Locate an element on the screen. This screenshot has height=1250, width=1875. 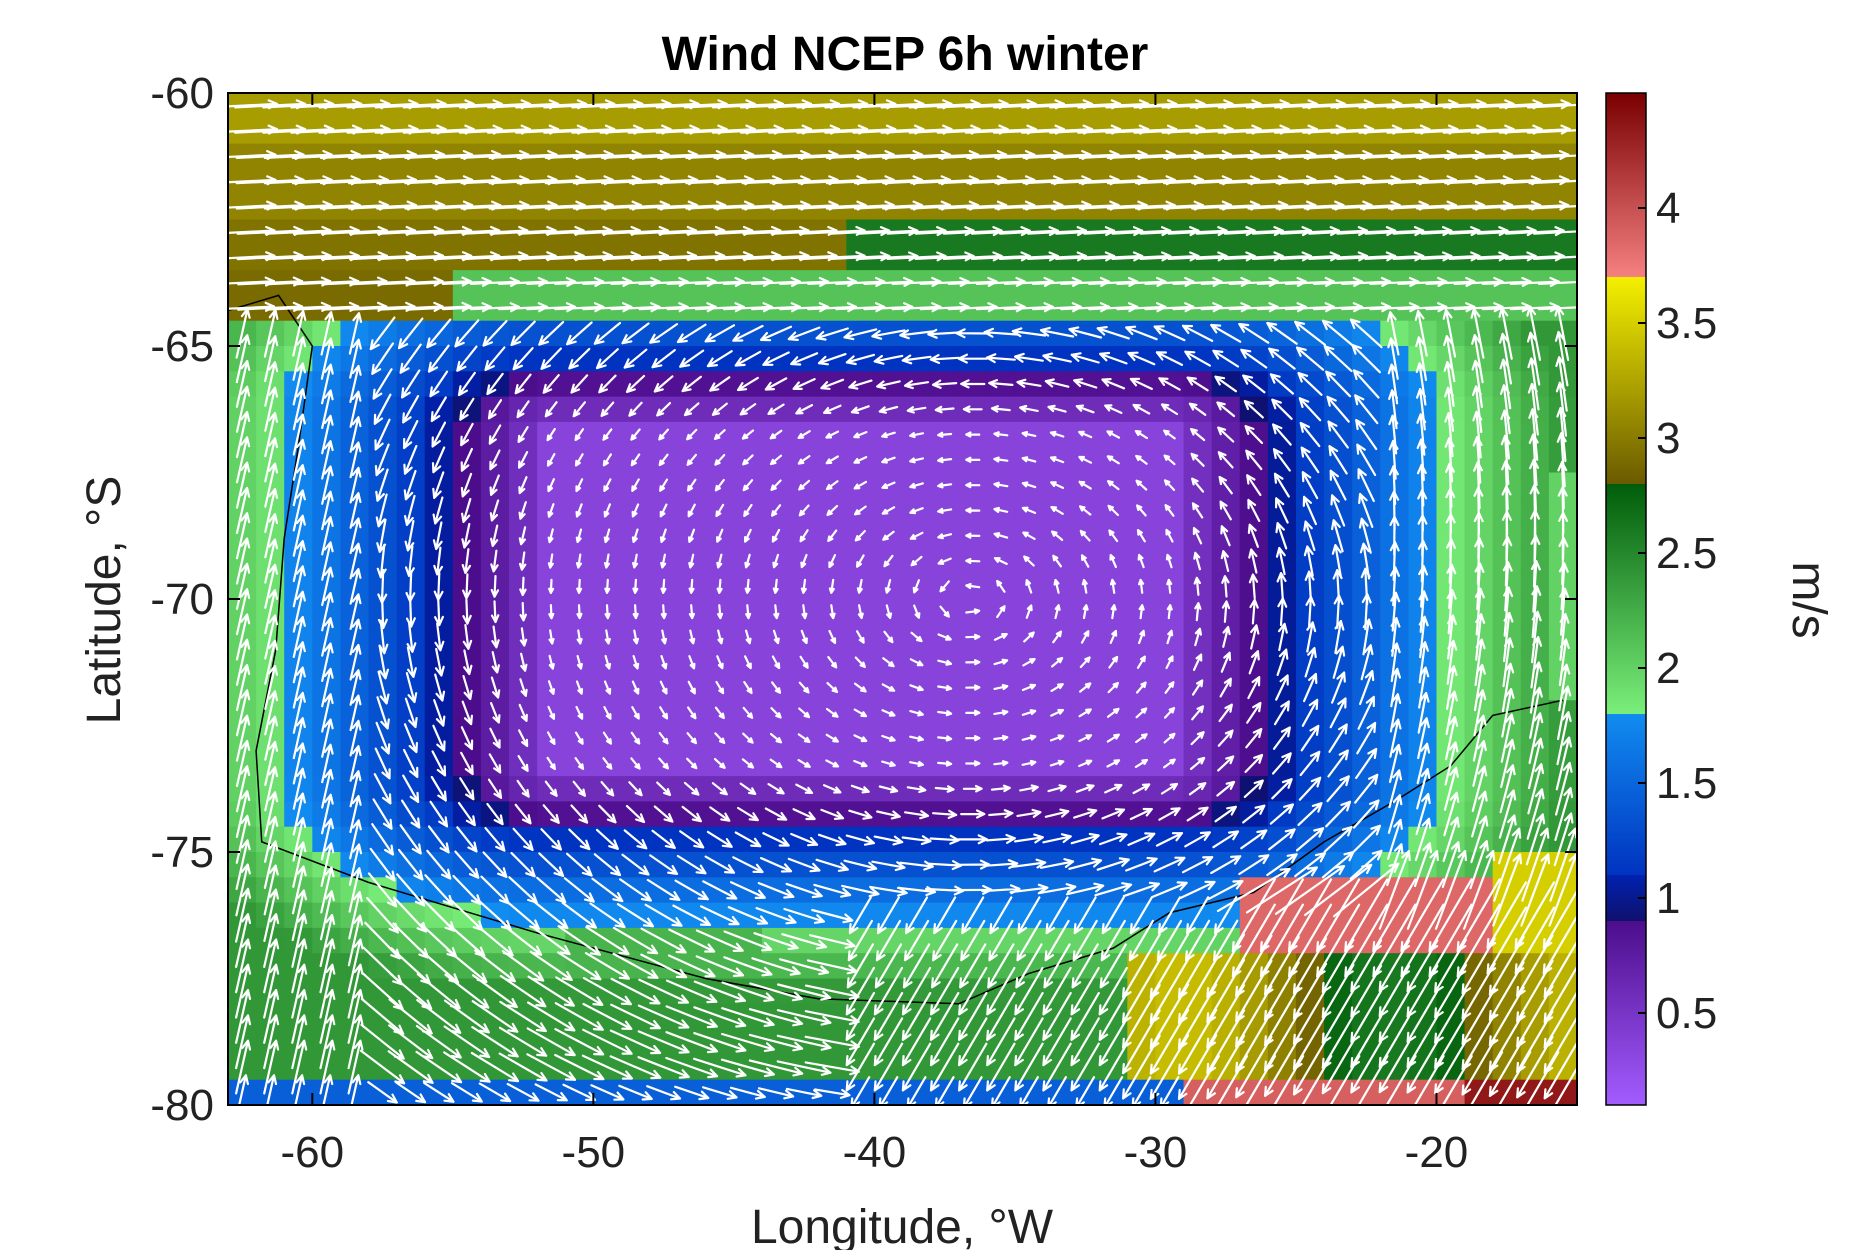
x-tick-label: -60 is located at coordinates (313, 1152).